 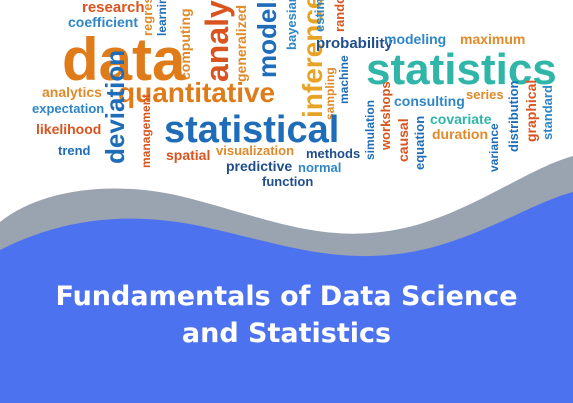 What do you see at coordinates (531, 111) in the screenshot?
I see `word-graphical: graphical` at bounding box center [531, 111].